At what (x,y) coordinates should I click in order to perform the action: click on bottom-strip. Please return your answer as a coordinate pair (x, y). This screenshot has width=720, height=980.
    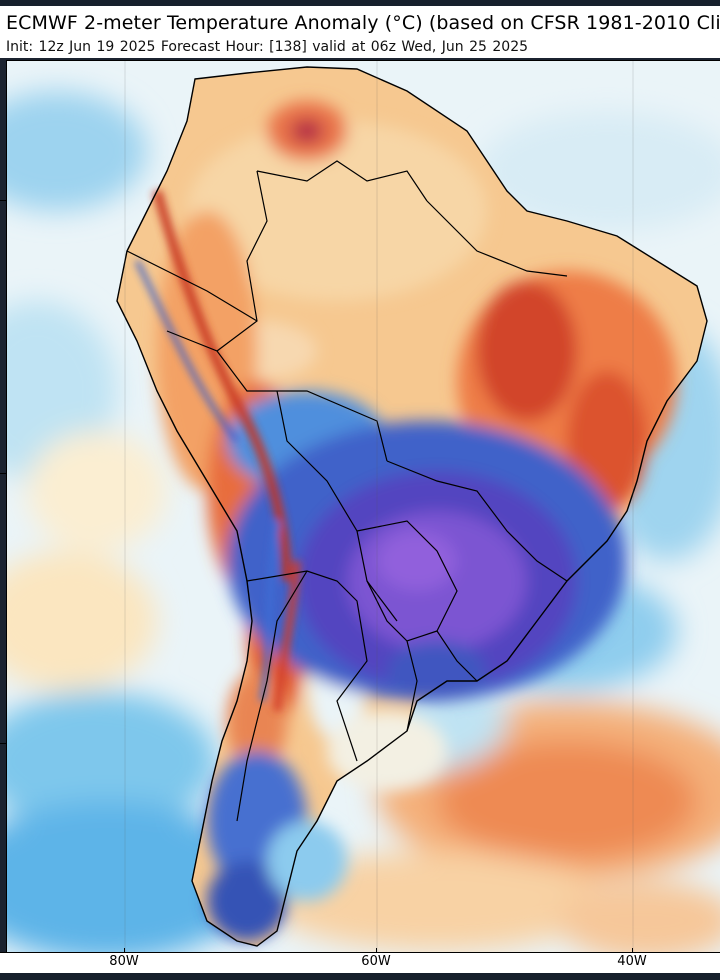
    Looking at the image, I should click on (360, 976).